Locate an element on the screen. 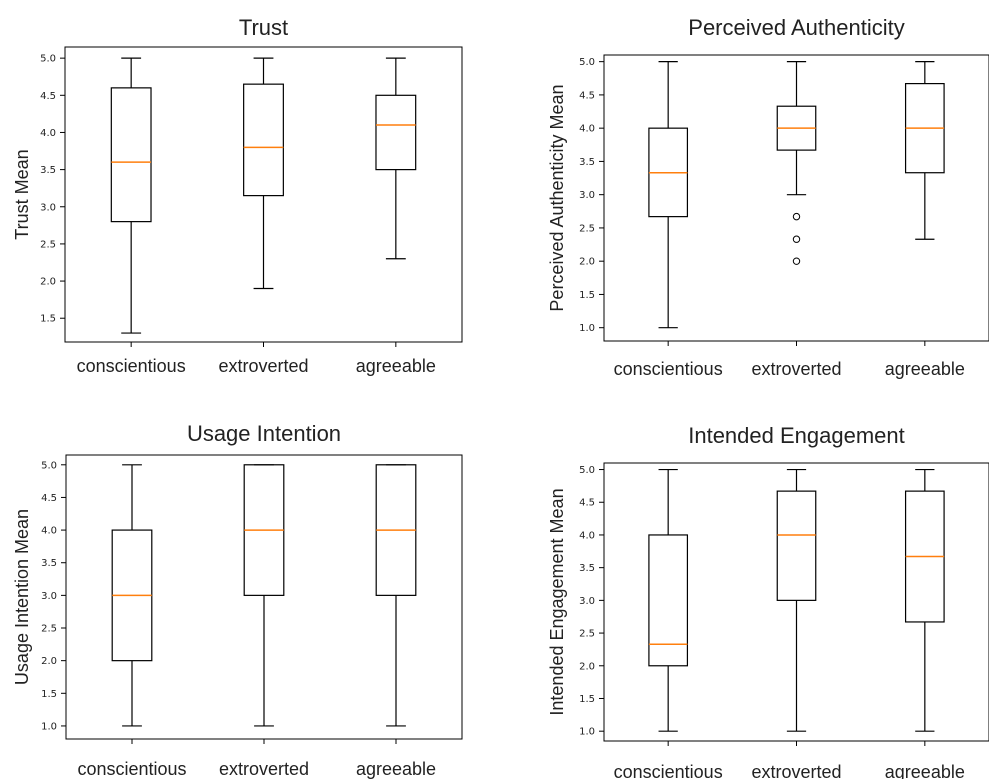 The height and width of the screenshot is (779, 989). chart-title: Trust is located at coordinates (263, 27).